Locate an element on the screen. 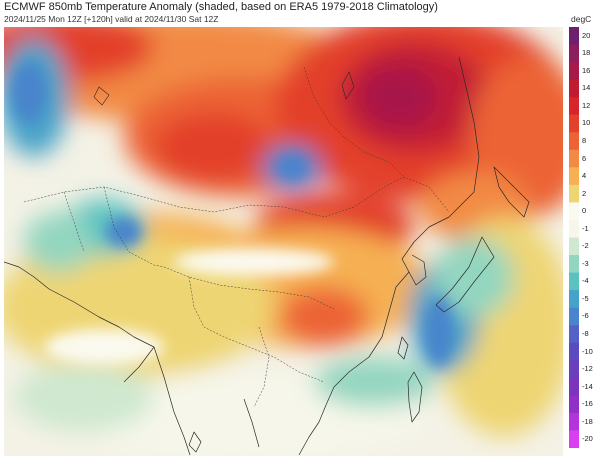 Image resolution: width=600 pixels, height=460 pixels. colorbar-tick-label: -12 is located at coordinates (587, 369).